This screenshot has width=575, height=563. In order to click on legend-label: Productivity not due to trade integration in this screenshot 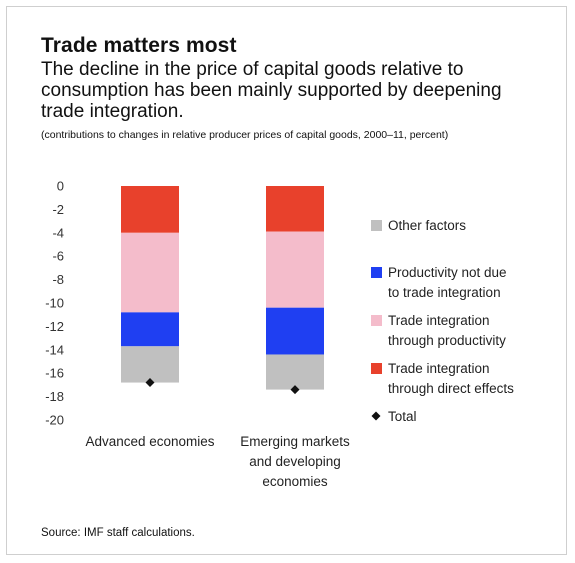, I will do `click(447, 282)`.